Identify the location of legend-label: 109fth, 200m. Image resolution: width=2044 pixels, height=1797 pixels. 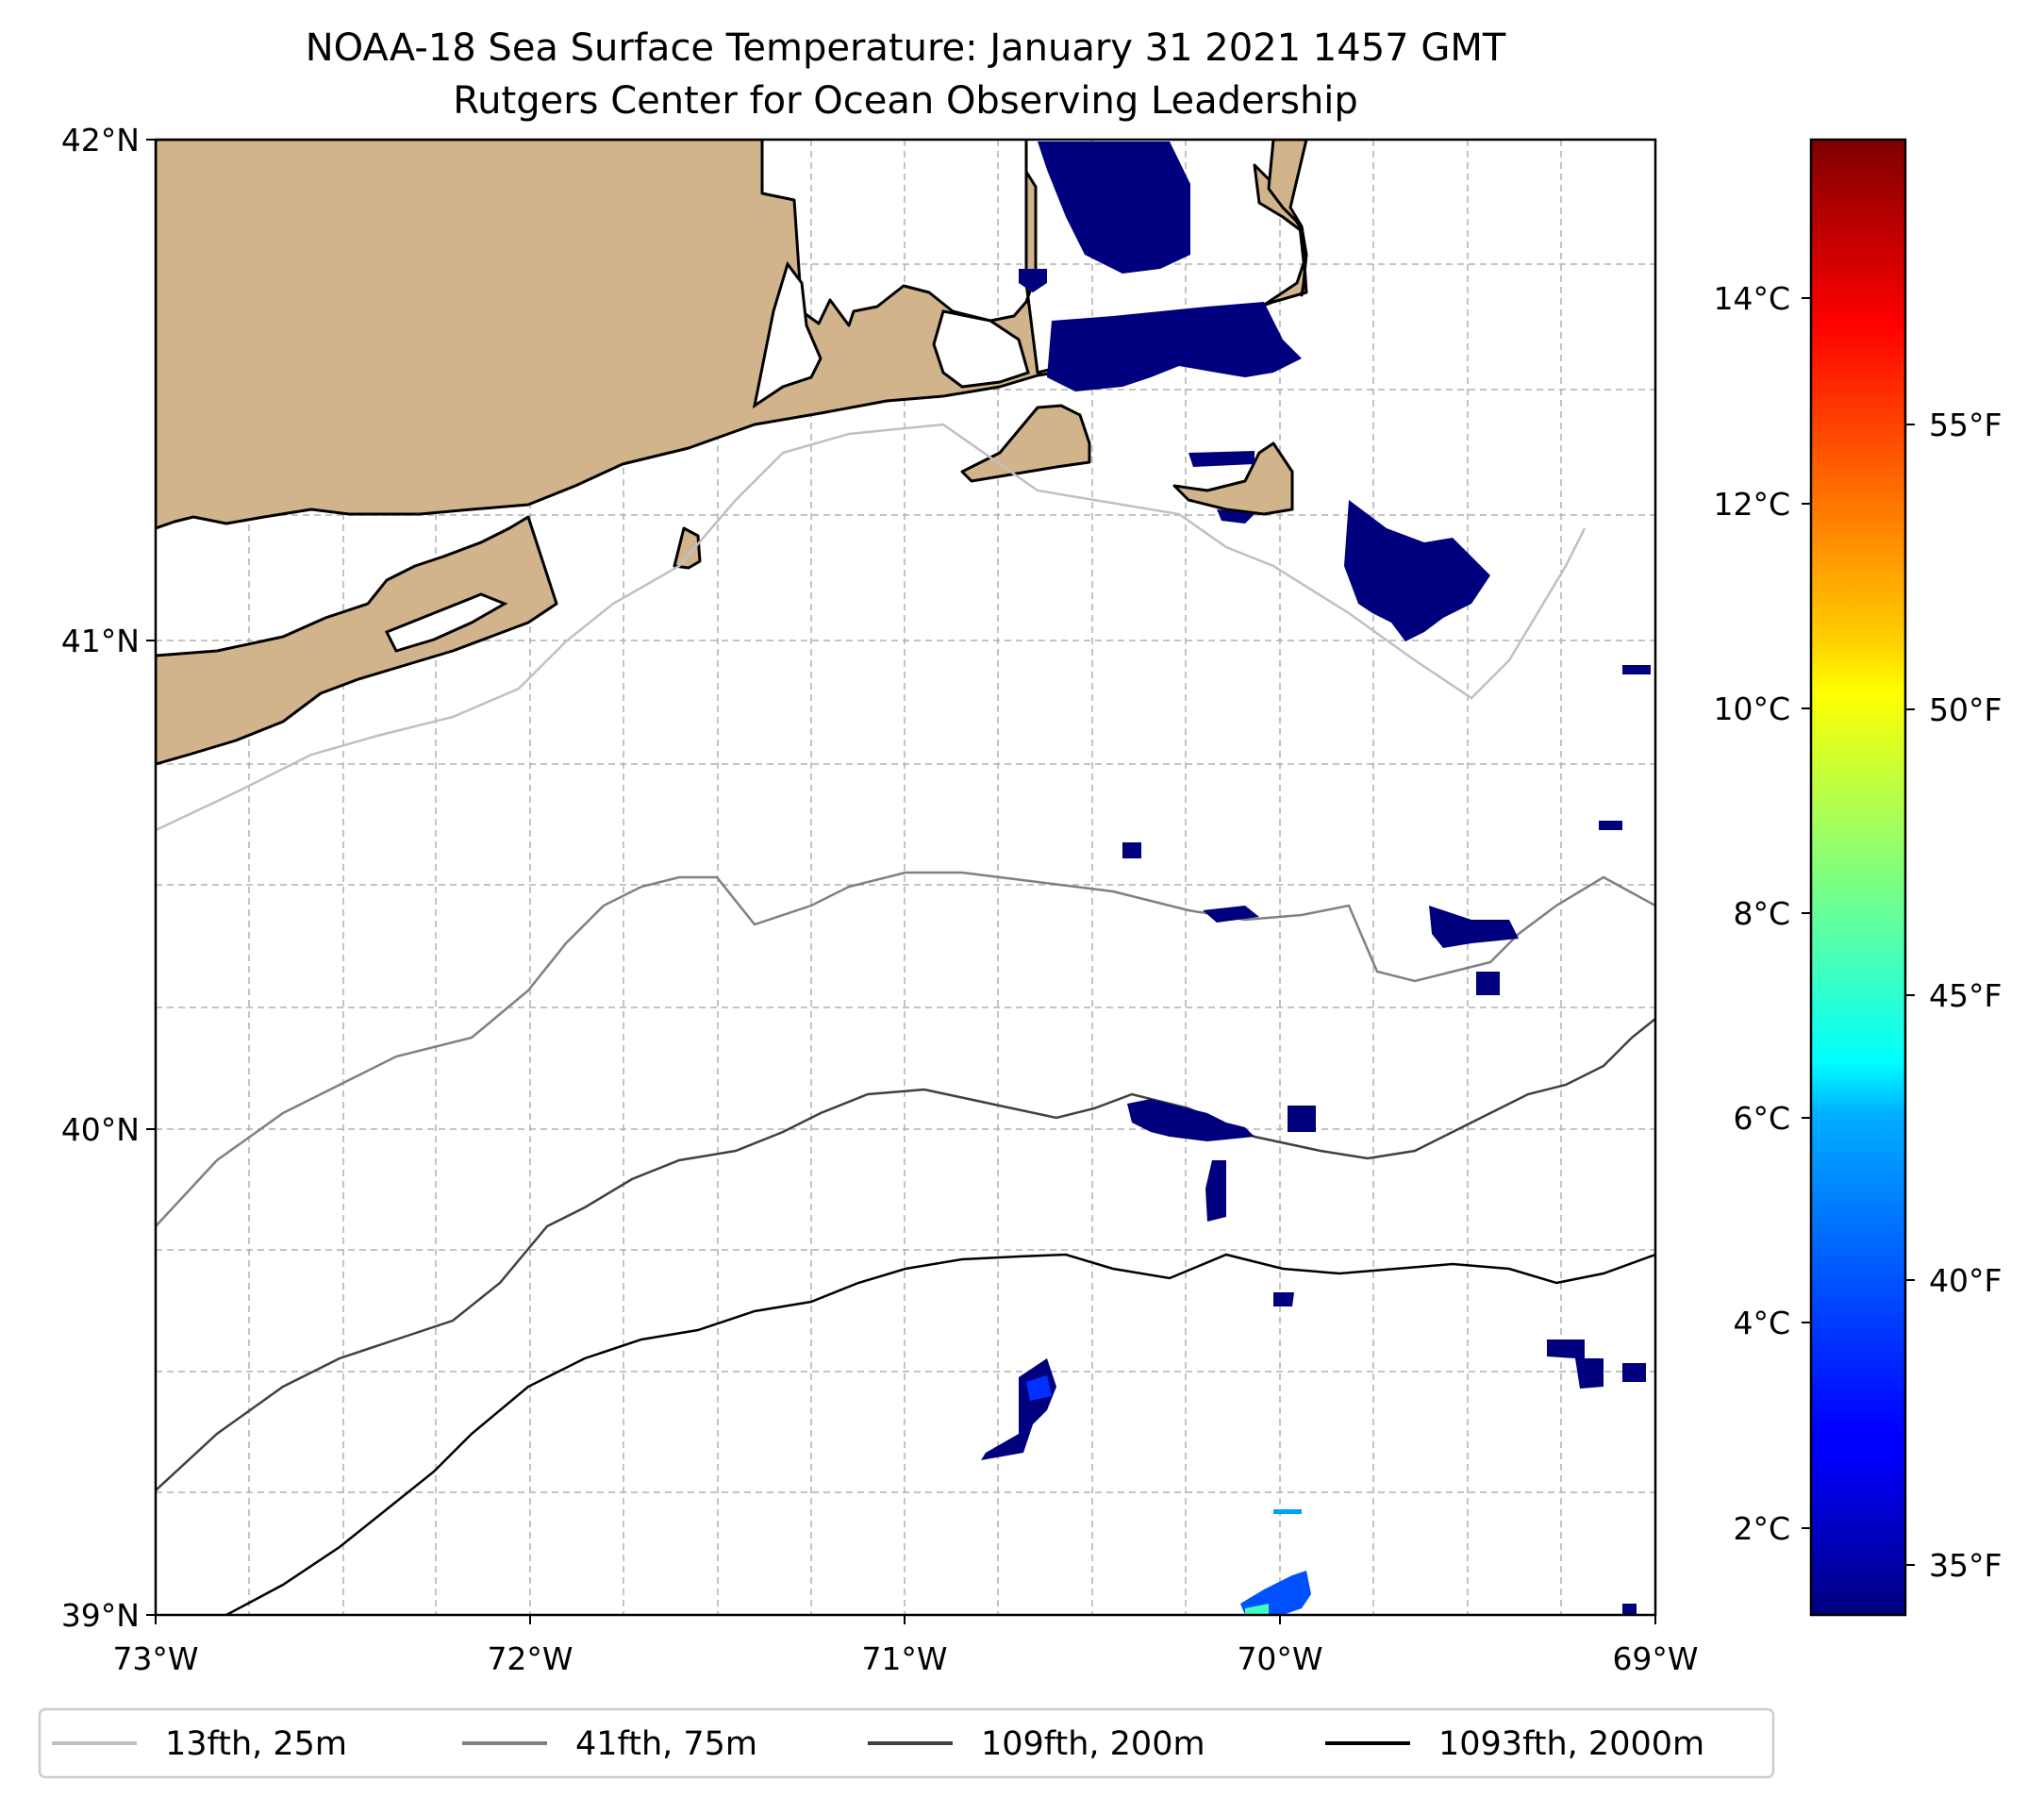
(1093, 1744).